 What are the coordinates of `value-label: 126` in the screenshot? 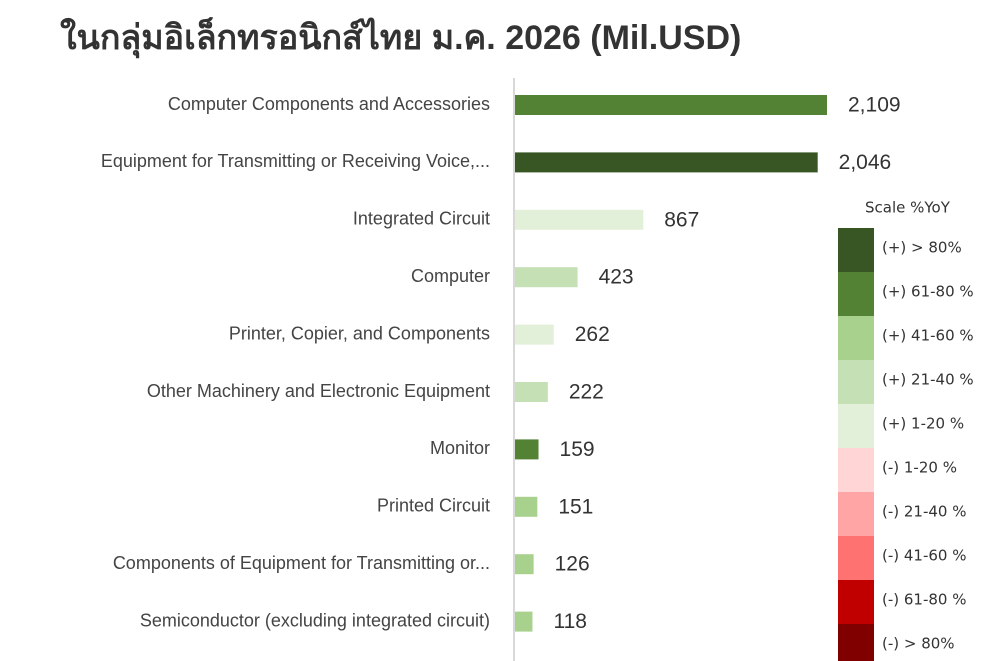 It's located at (572, 564).